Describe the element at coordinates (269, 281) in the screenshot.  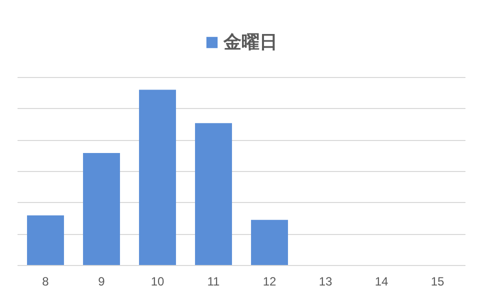
I see `x-tick-label: 12` at that location.